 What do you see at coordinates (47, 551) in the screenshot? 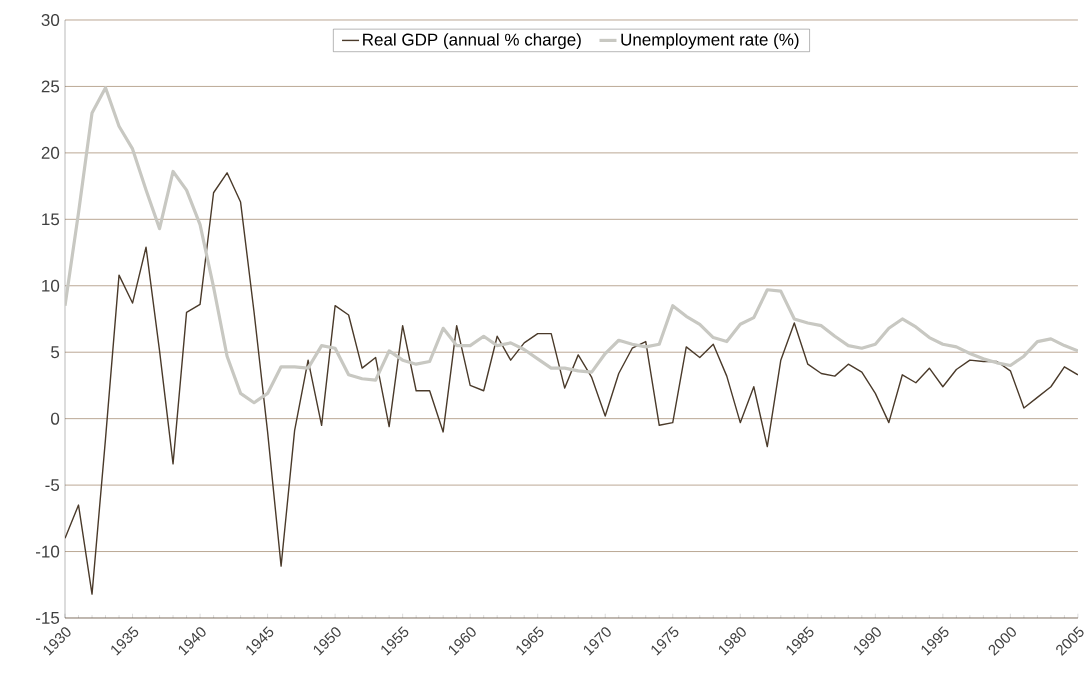
I see `y-tick-label: -10` at bounding box center [47, 551].